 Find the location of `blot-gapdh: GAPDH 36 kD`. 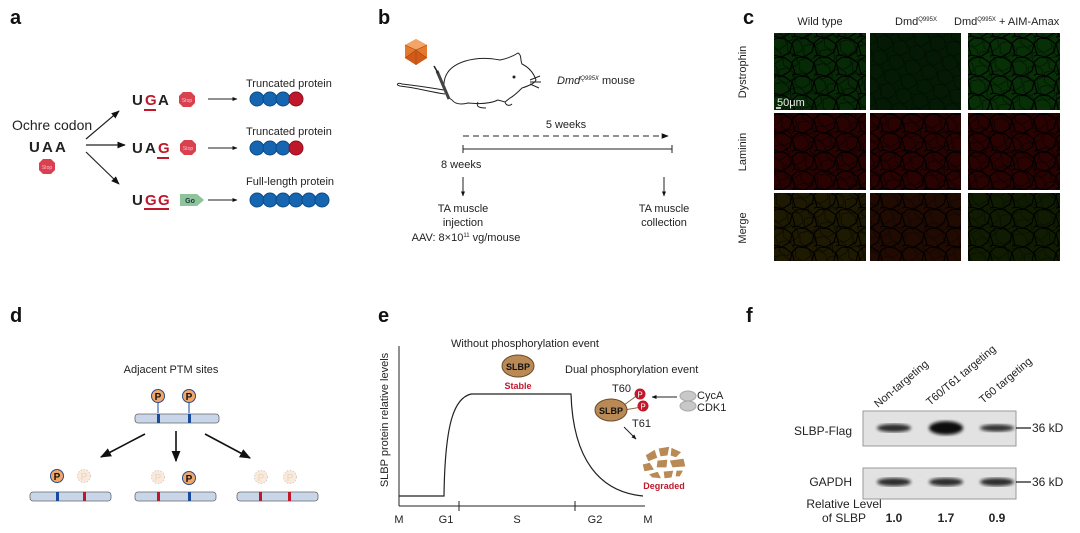

blot-gapdh: GAPDH 36 kD is located at coordinates (936, 483).